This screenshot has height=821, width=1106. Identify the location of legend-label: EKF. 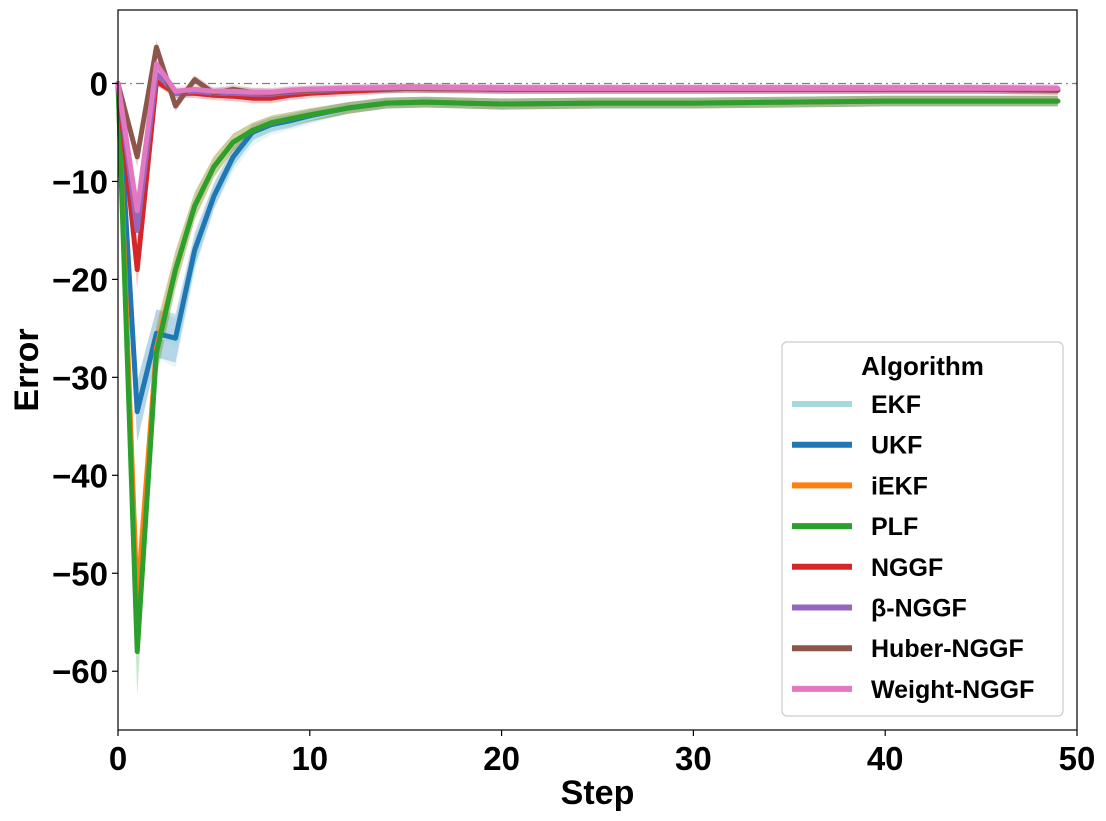
(896, 405).